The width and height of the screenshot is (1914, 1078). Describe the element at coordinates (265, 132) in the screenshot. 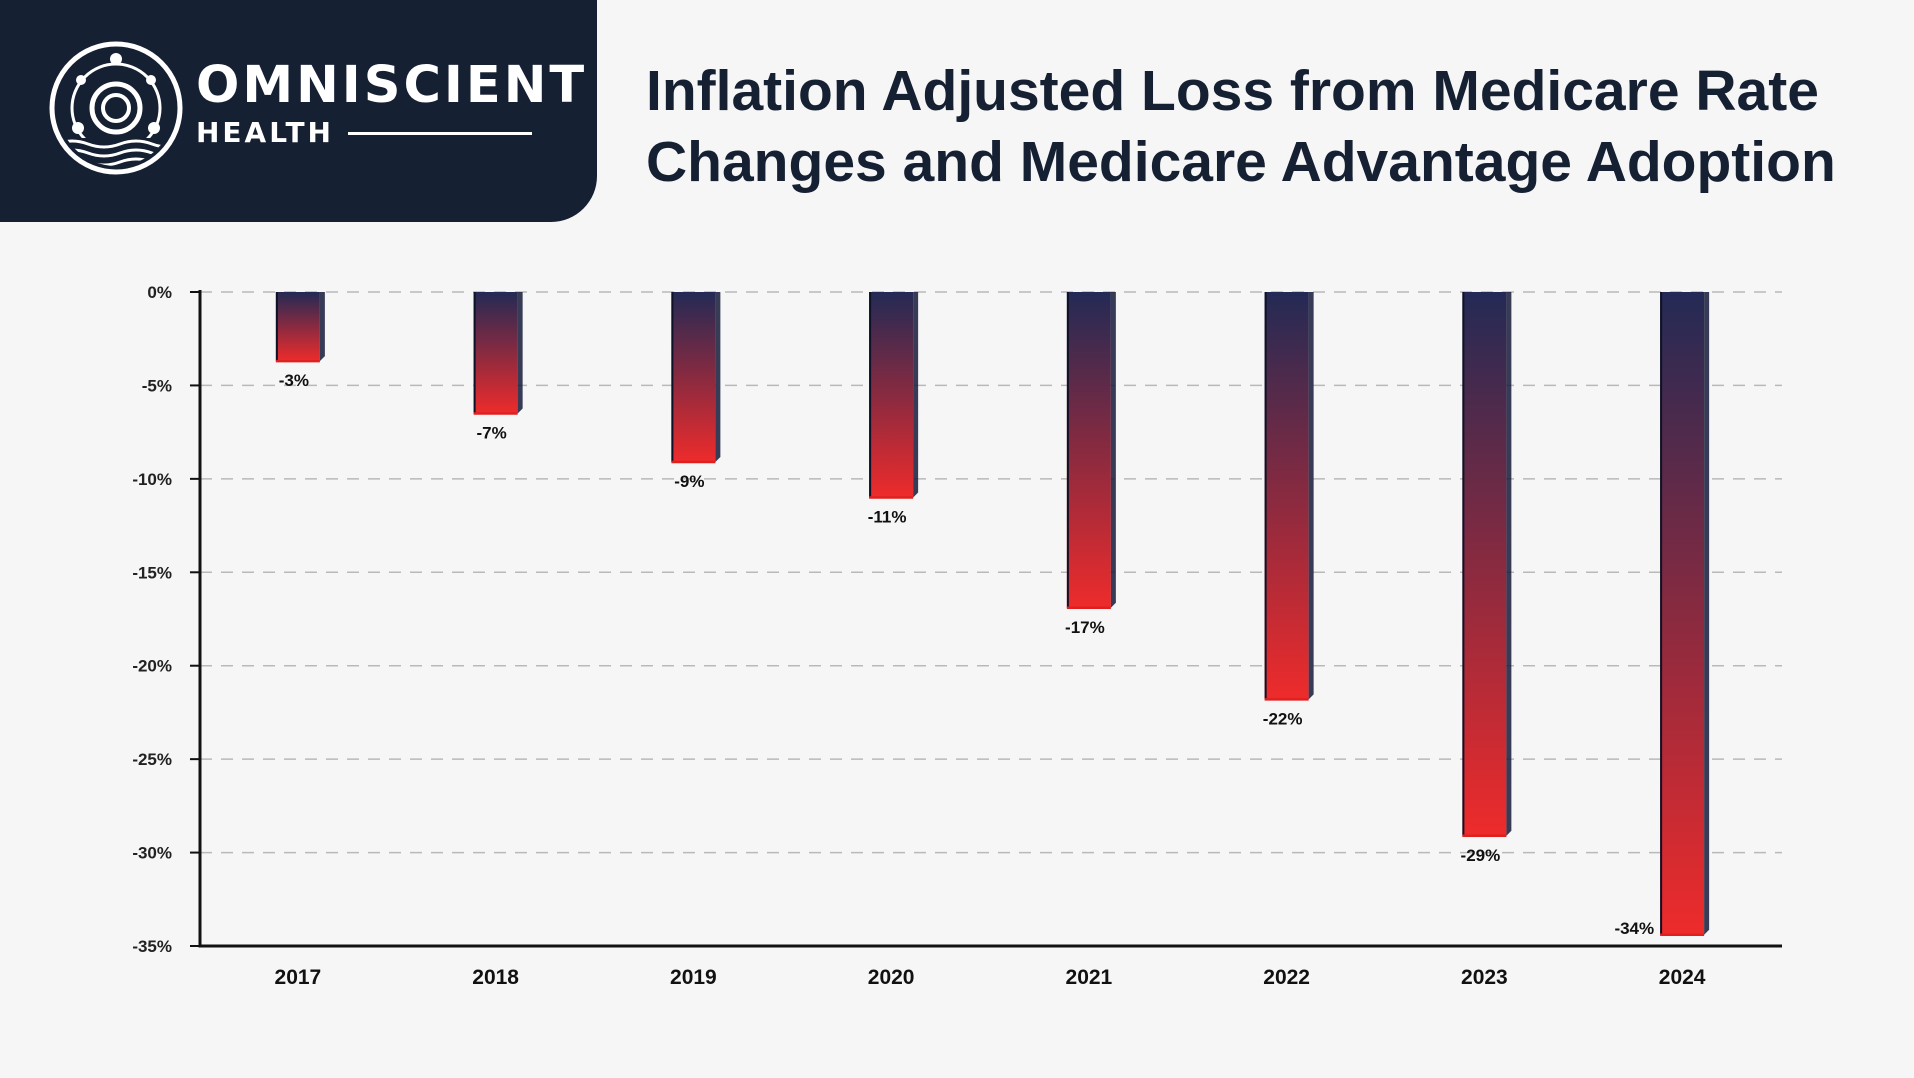

I see `brand-subtitle: HEALTH` at that location.